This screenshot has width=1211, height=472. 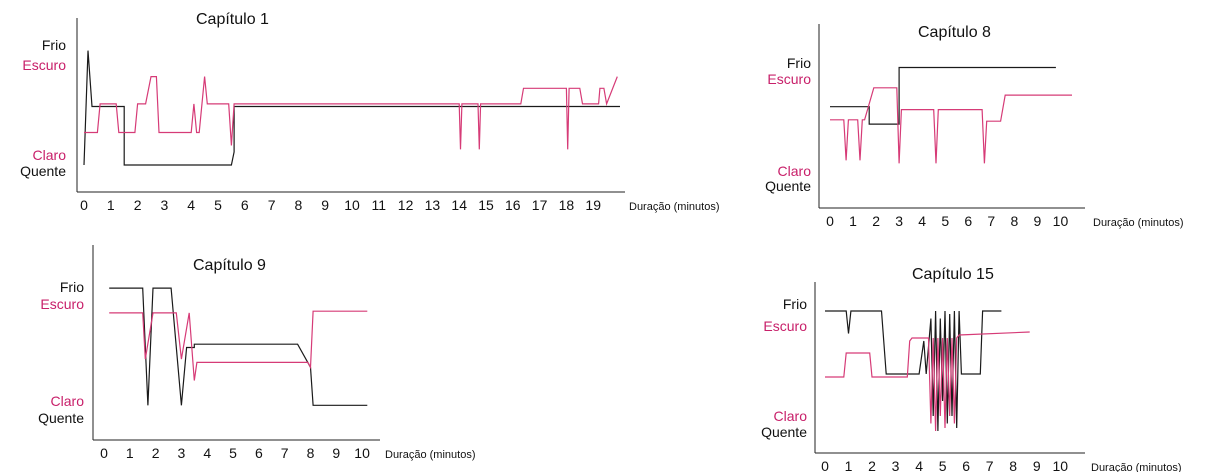 I want to click on x-tick-label: 16, so click(x=513, y=205).